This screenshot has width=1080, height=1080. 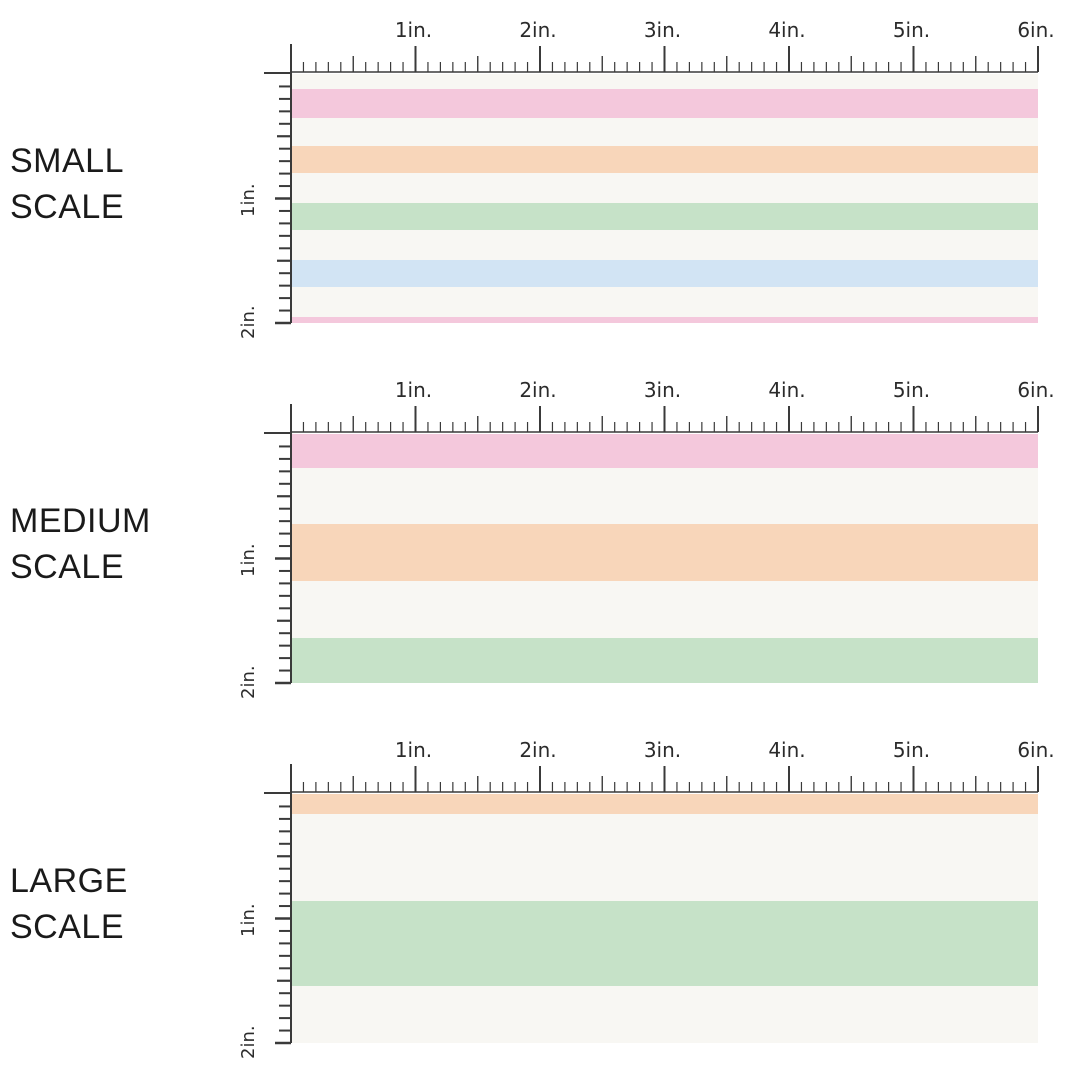 I want to click on scale-label-line1: MEDIUM, so click(x=80, y=521).